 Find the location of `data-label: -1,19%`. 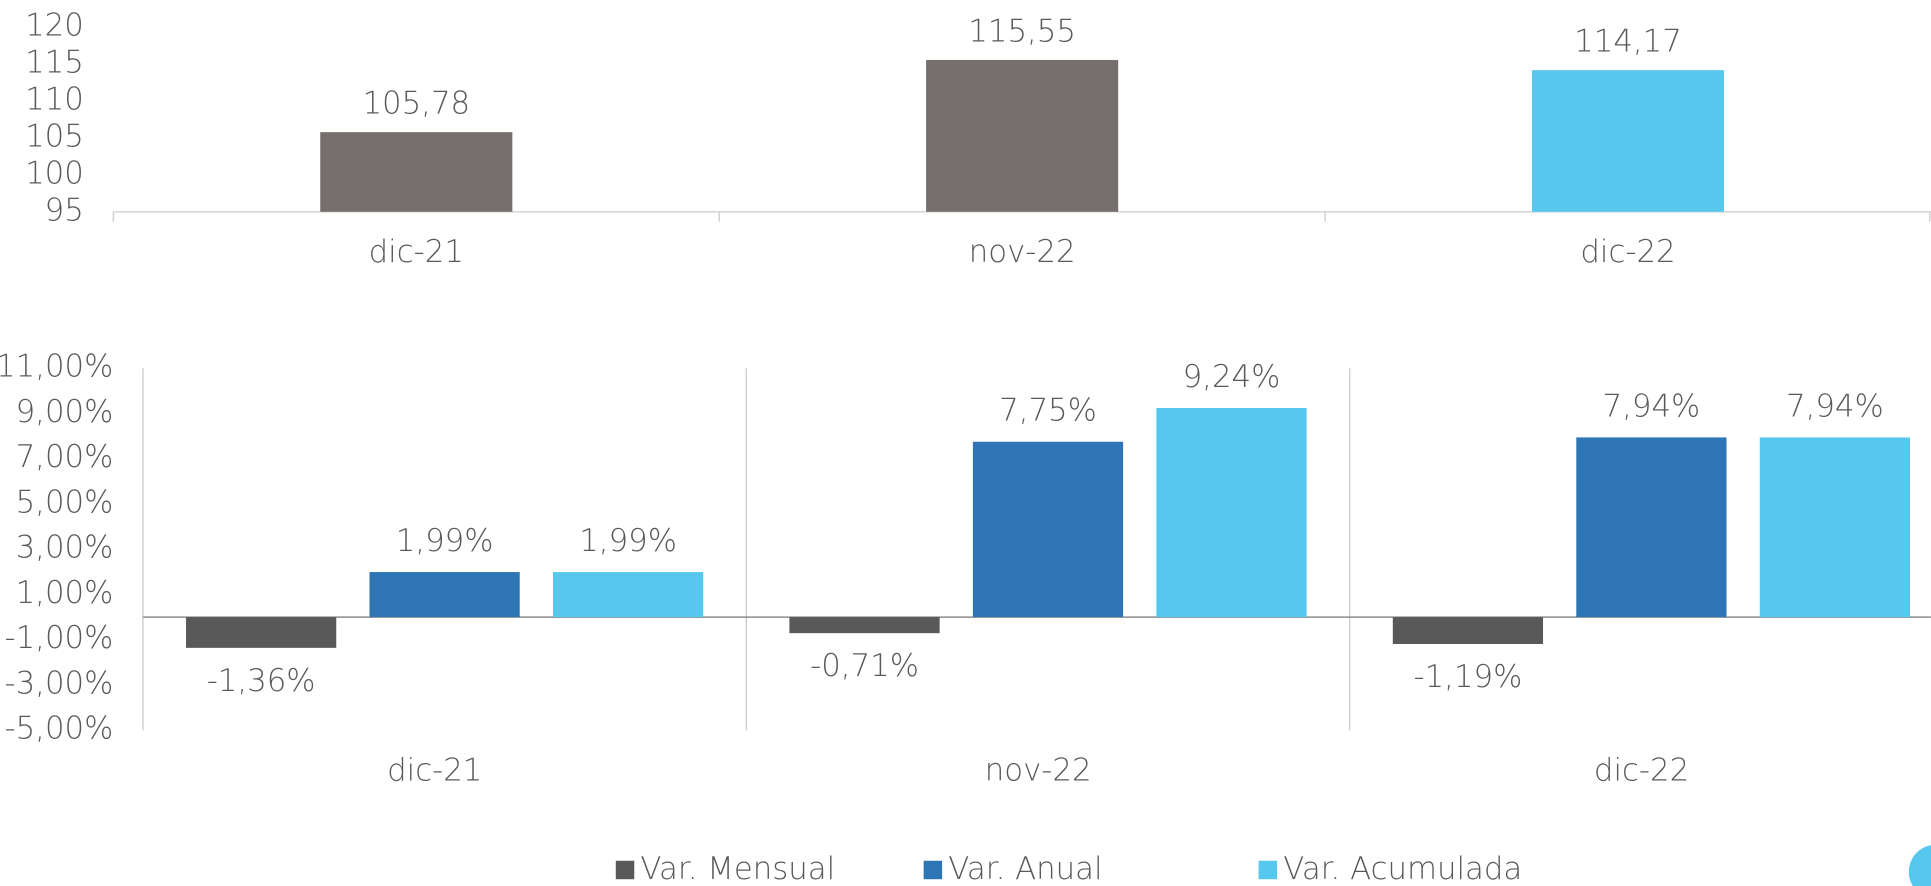

data-label: -1,19% is located at coordinates (1467, 677).